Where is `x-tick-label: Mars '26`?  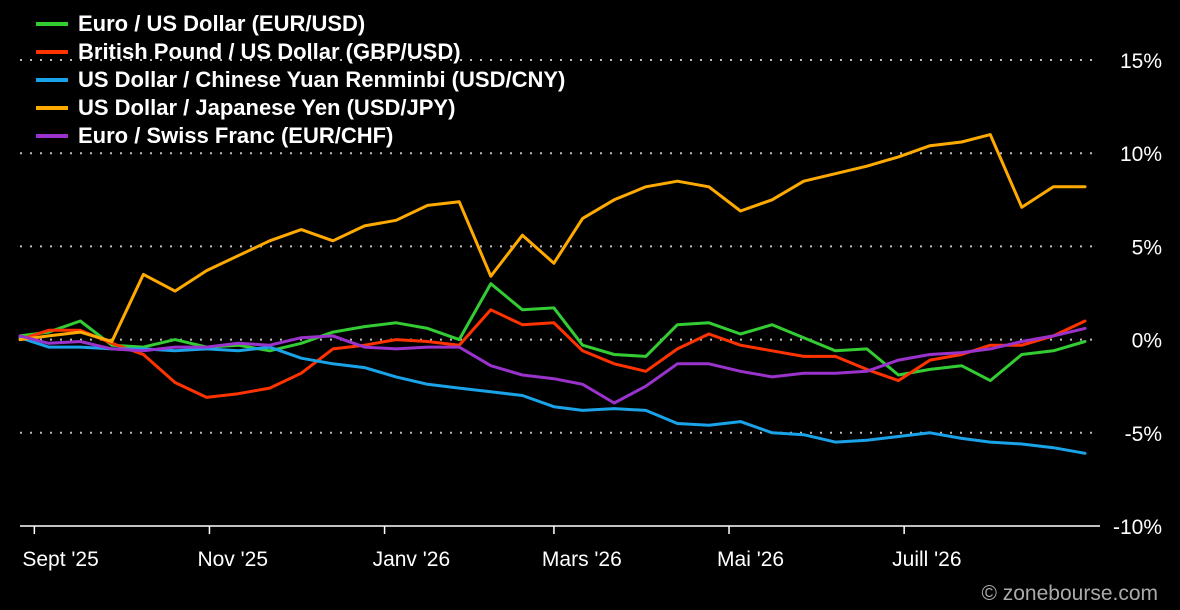 x-tick-label: Mars '26 is located at coordinates (582, 559).